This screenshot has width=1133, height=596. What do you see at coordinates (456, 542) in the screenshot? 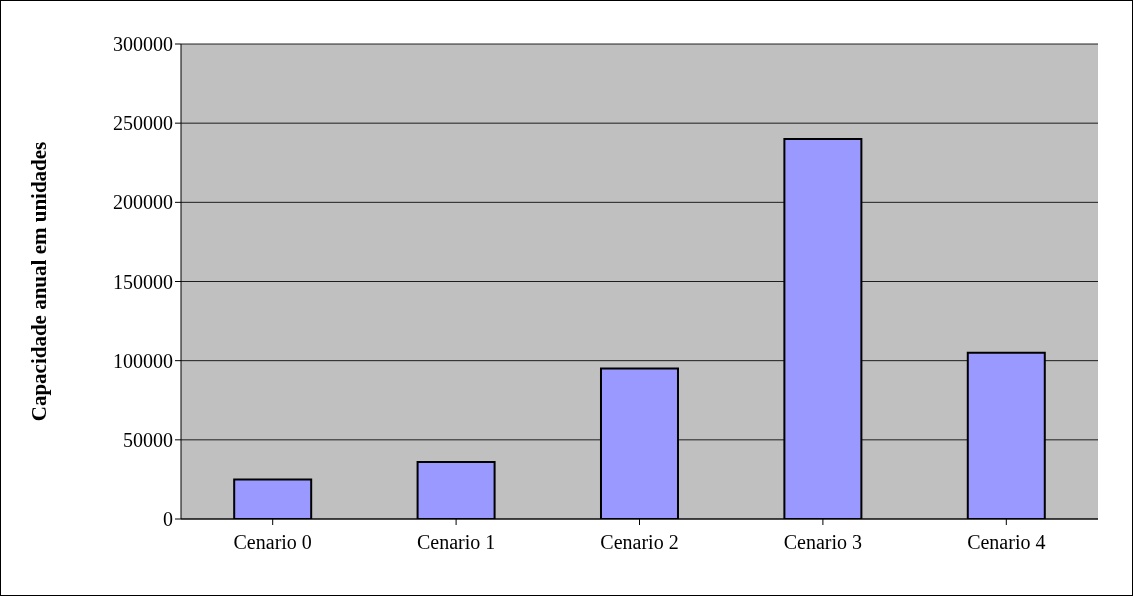
I see `x-tick-label: Cenario 1` at bounding box center [456, 542].